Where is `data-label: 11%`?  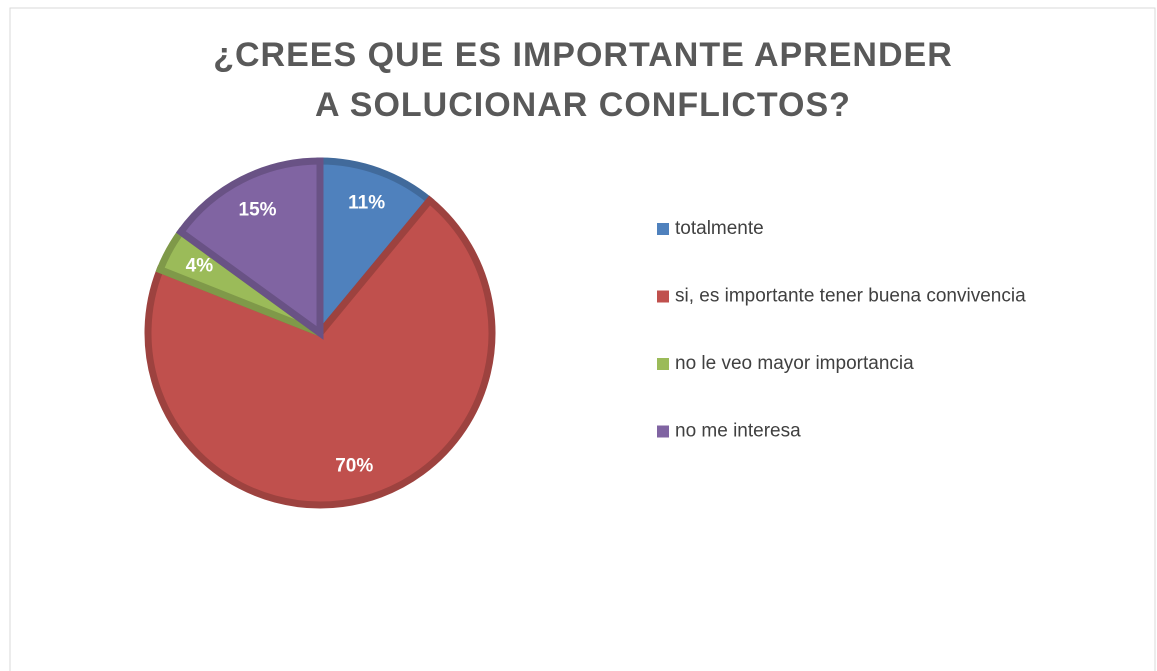
data-label: 11% is located at coordinates (366, 203).